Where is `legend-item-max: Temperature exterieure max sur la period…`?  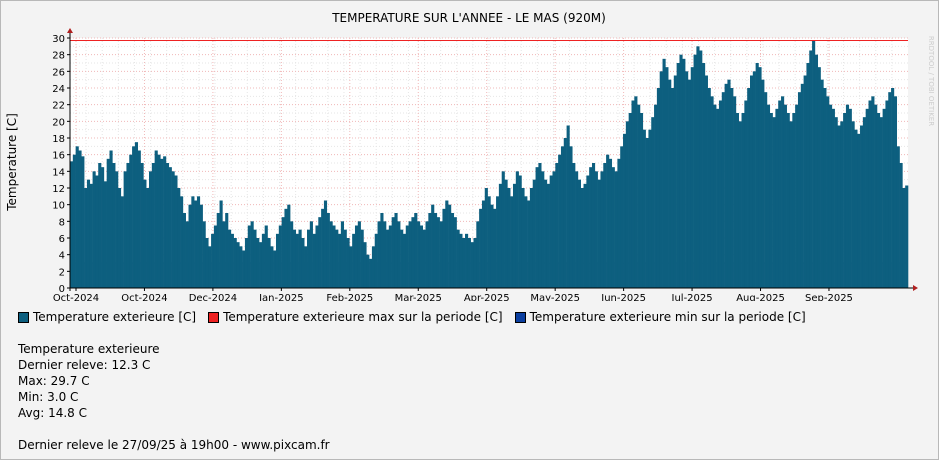
legend-item-max: Temperature exterieure max sur la period… is located at coordinates (355, 317).